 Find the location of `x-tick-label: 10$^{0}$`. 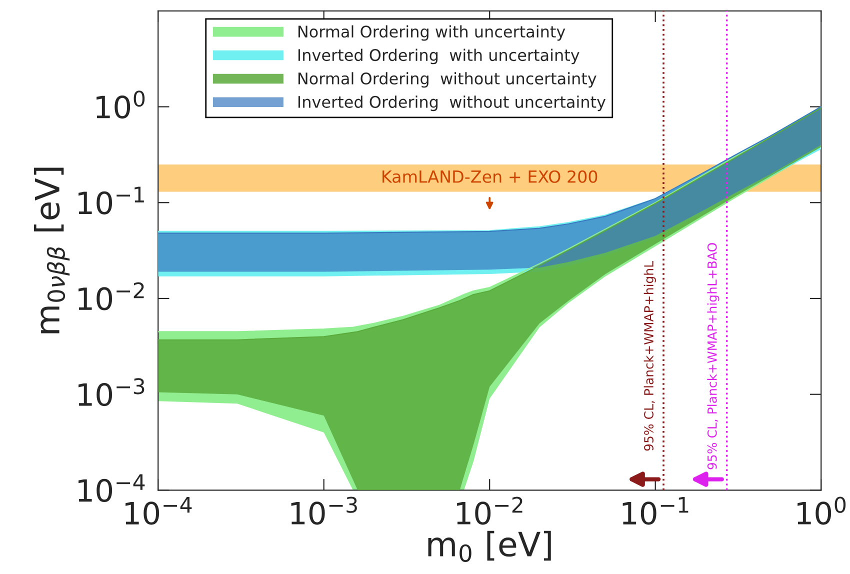

x-tick-label: 10$^{0}$ is located at coordinates (822, 510).